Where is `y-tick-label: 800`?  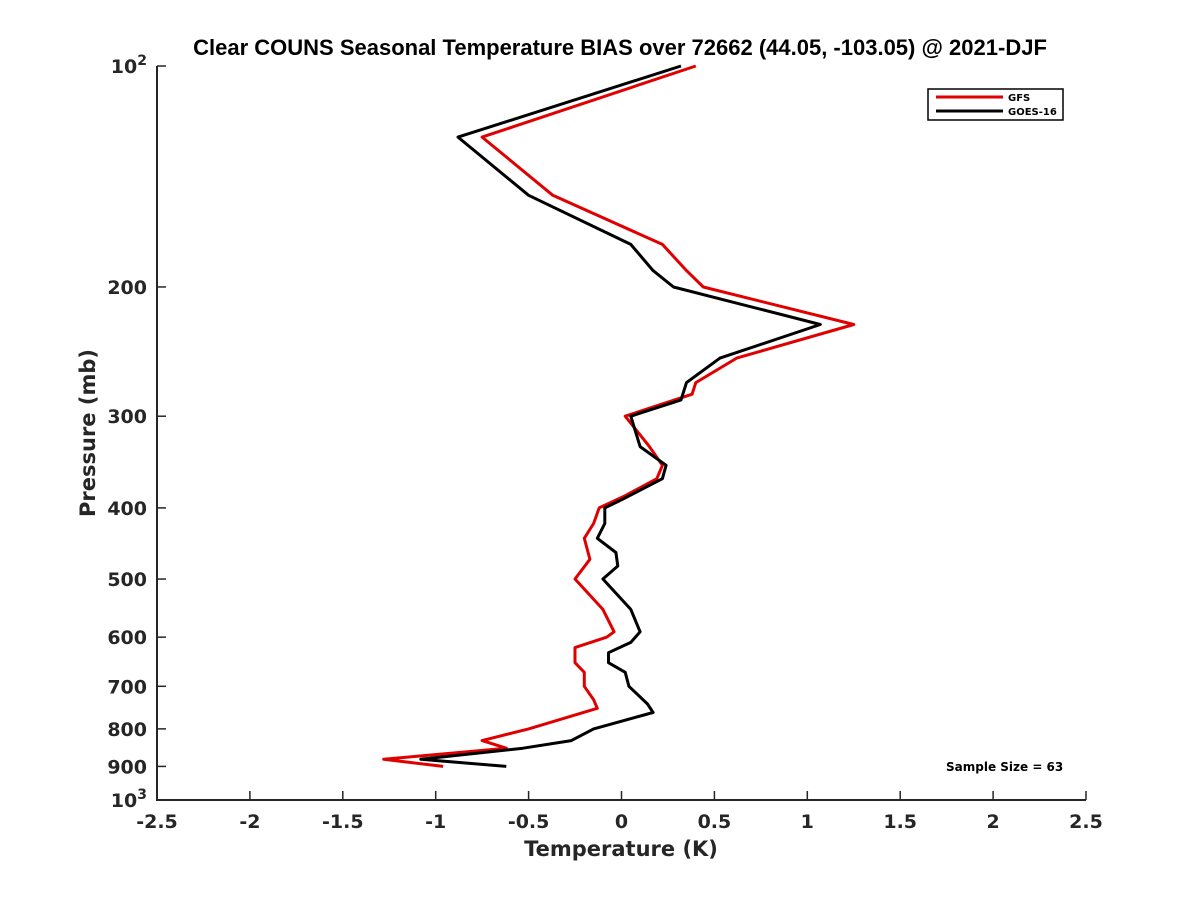 y-tick-label: 800 is located at coordinates (127, 730).